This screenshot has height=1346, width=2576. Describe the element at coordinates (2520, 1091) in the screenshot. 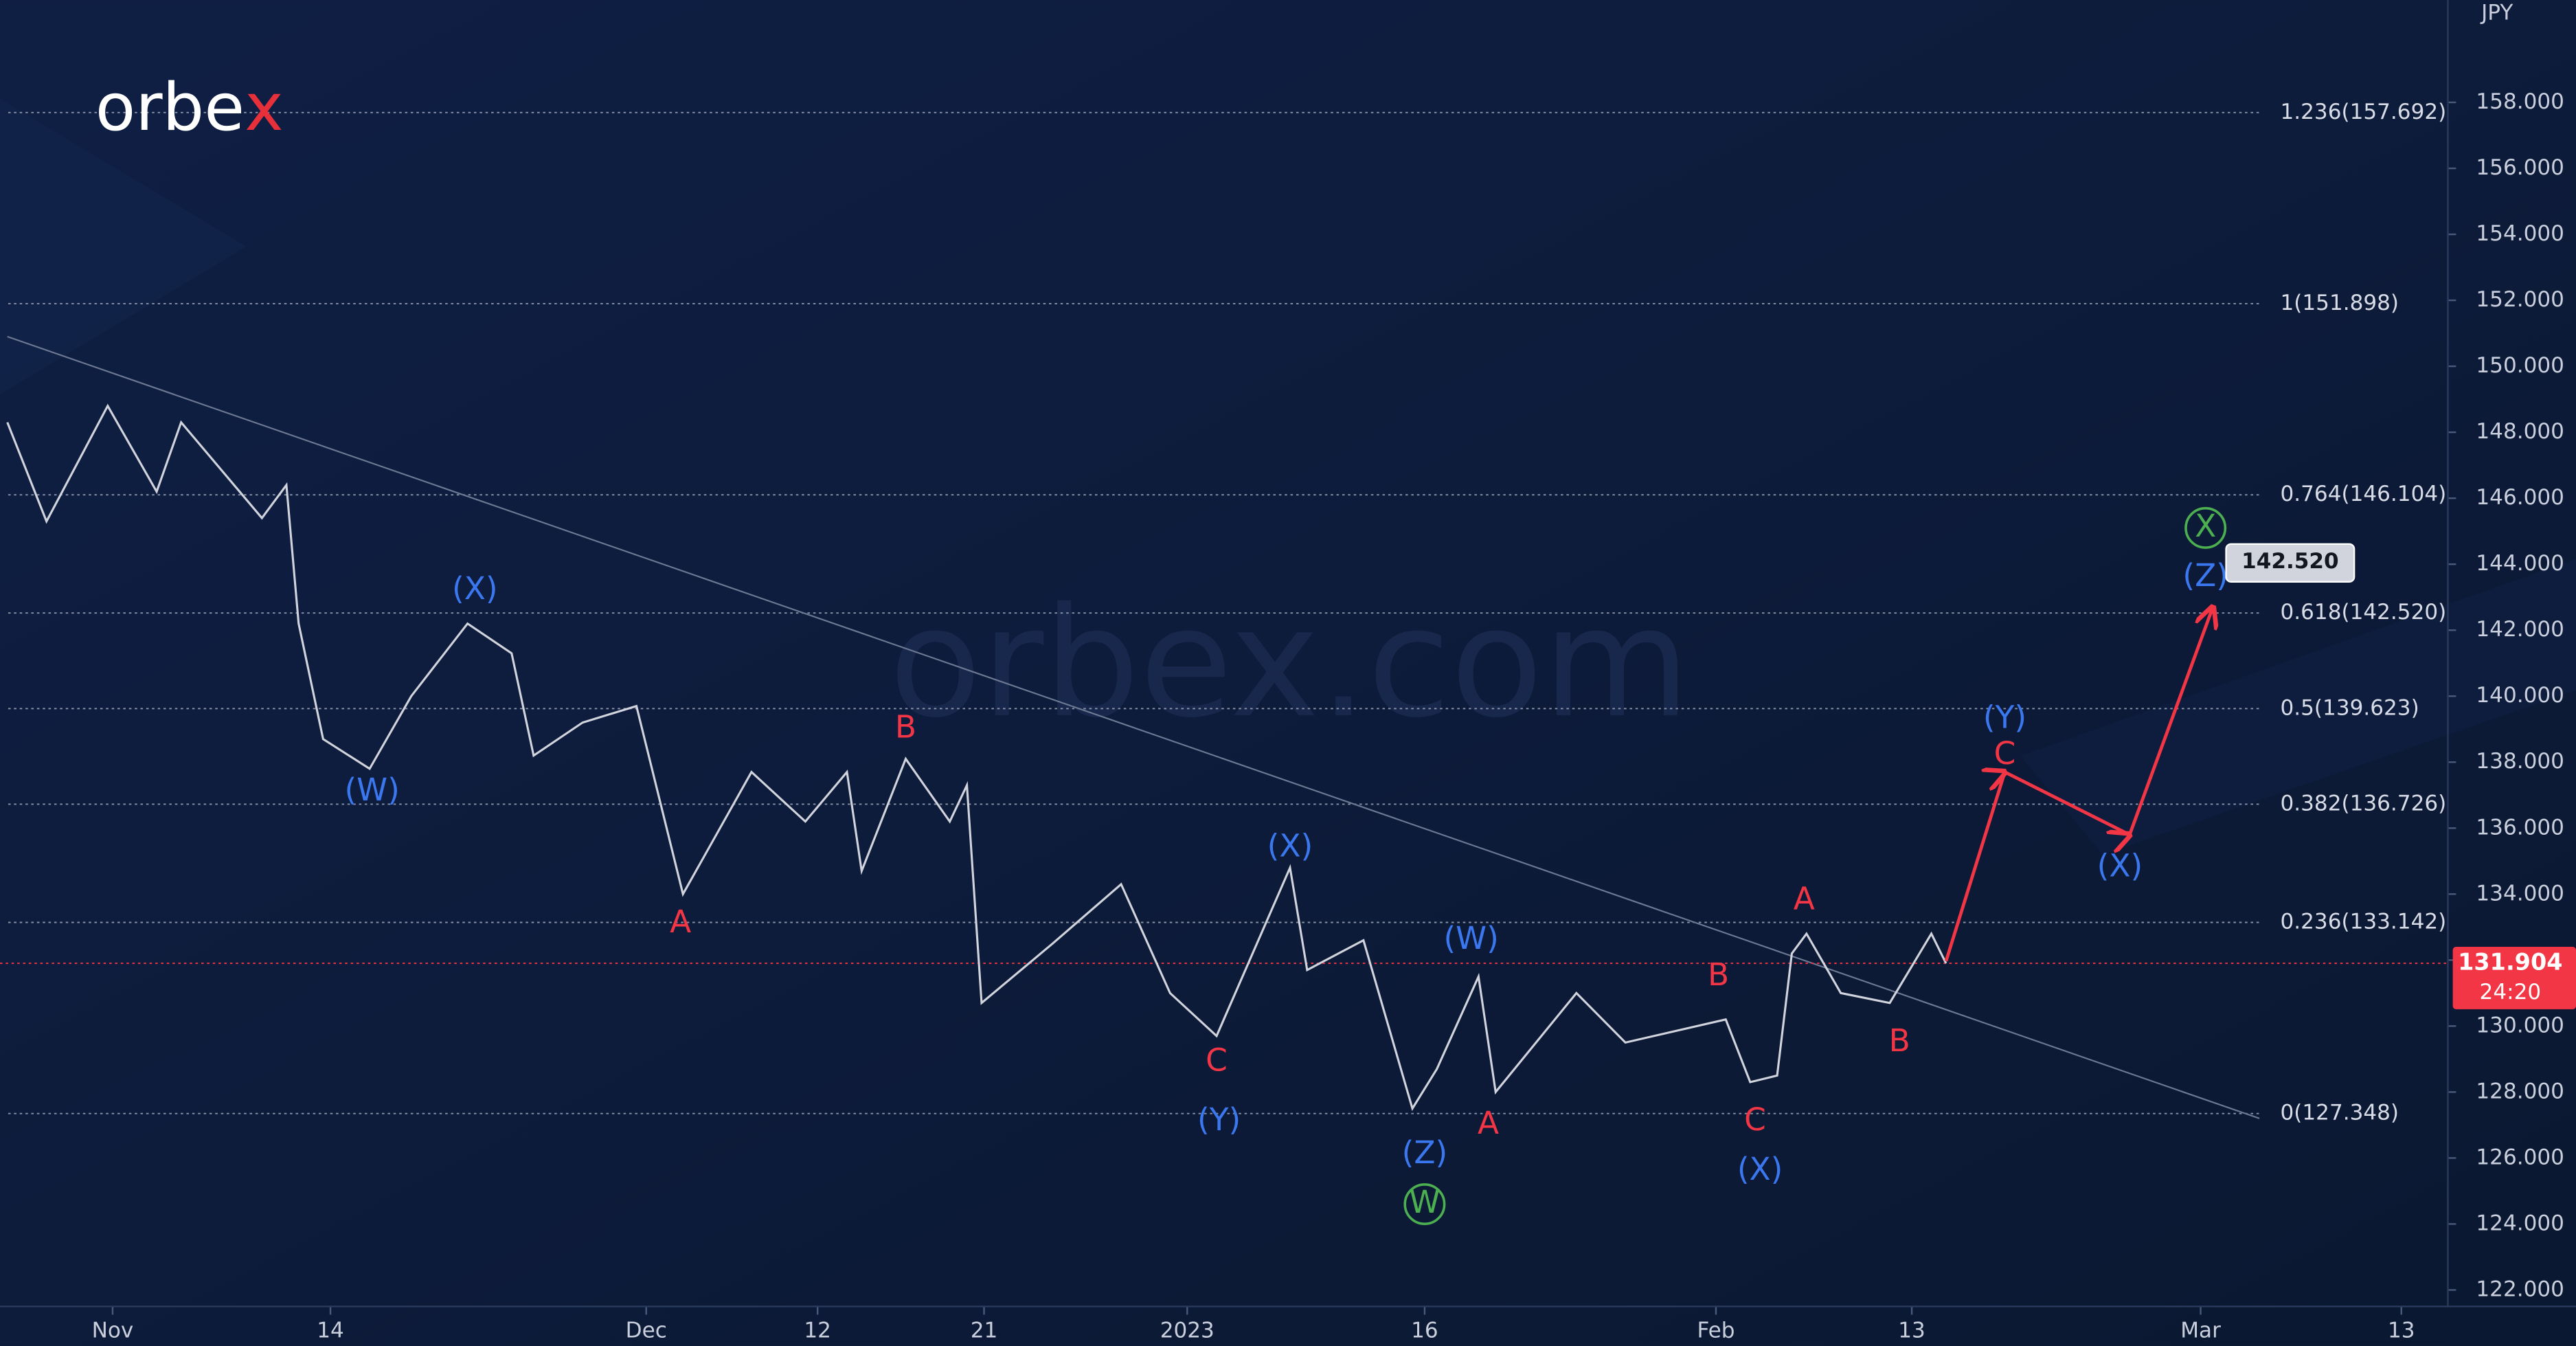

I see `y-tick-label: 128.000` at that location.